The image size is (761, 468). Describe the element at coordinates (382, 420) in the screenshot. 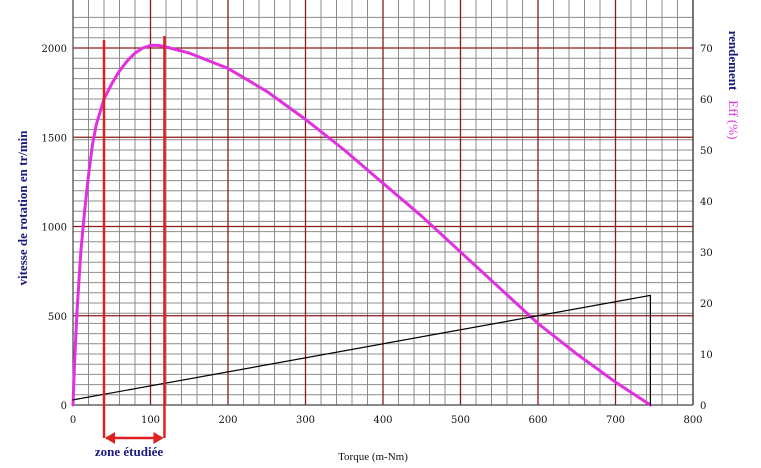

I see `x-tick-label: 400` at that location.